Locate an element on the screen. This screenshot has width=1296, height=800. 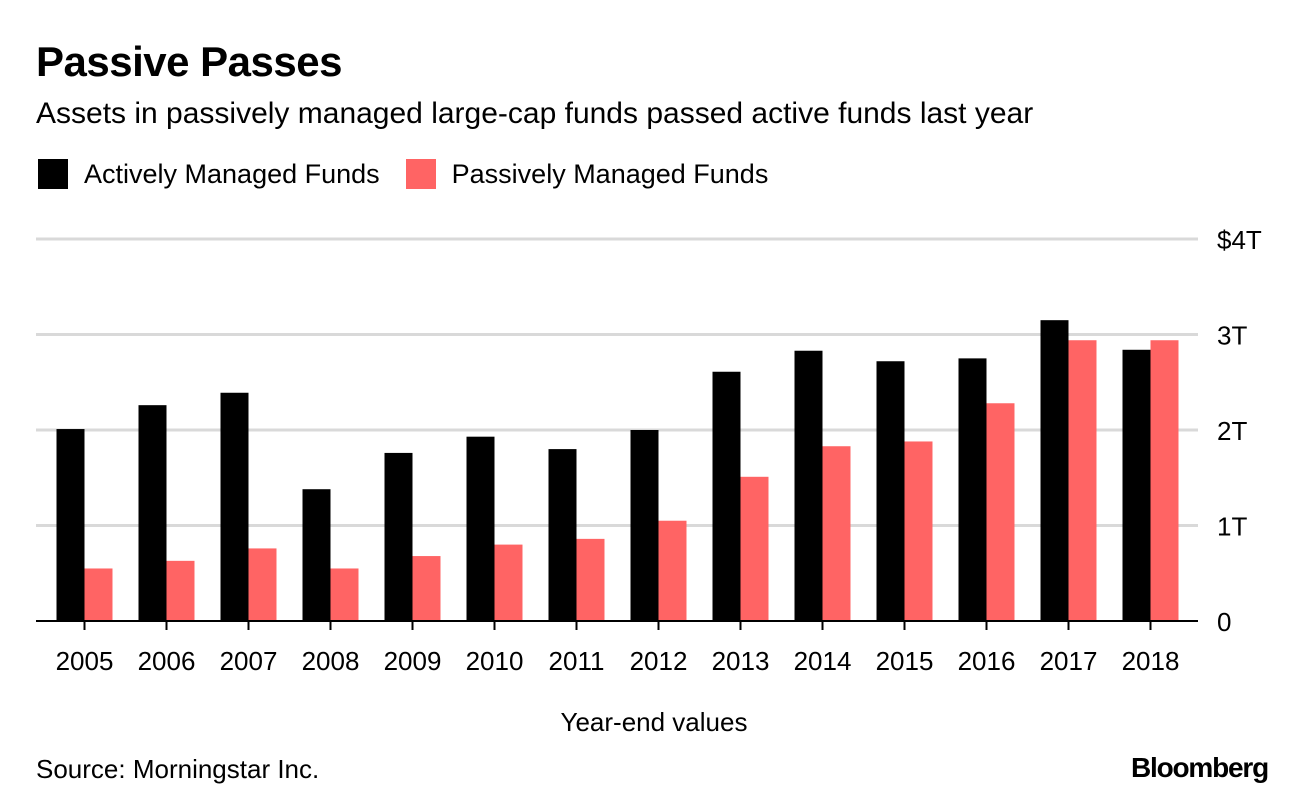
bar-passive-2010 is located at coordinates (508, 582).